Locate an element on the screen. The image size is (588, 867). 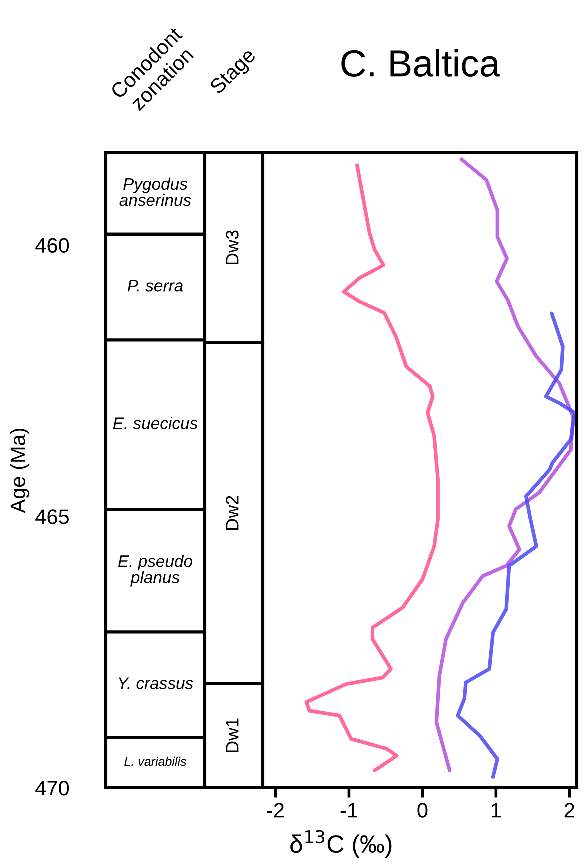
x-tick-label: 2 is located at coordinates (569, 810).